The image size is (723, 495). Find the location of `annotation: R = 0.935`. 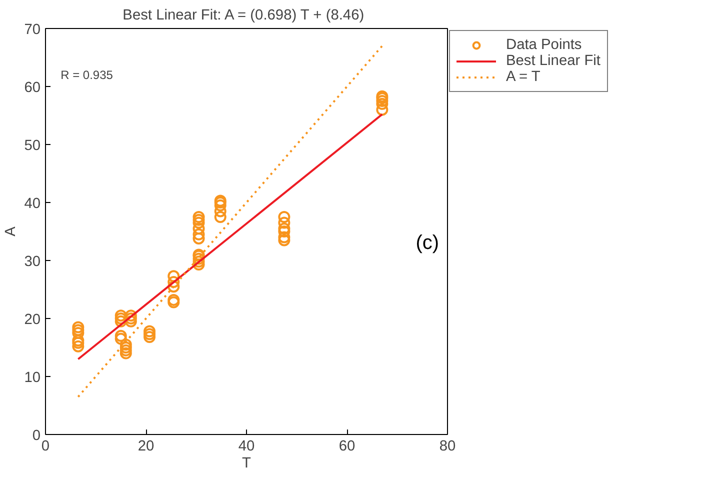

annotation: R = 0.935 is located at coordinates (87, 75).